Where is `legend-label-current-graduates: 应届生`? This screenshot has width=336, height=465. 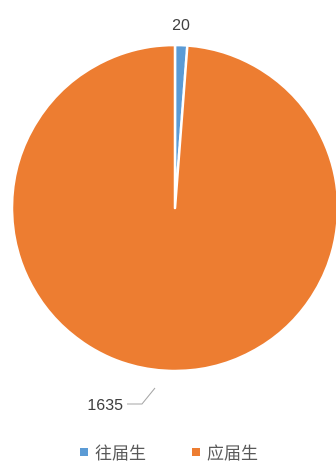
legend-label-current-graduates: 应届生 is located at coordinates (232, 454).